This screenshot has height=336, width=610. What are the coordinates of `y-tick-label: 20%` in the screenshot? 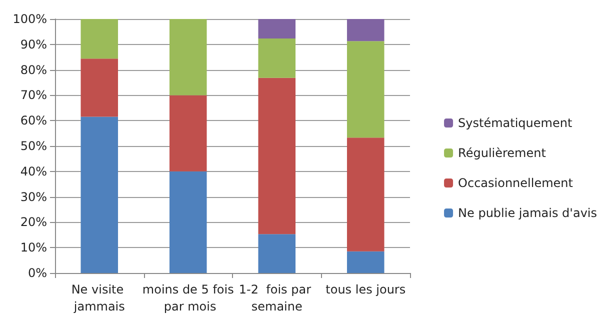 It's located at (33, 222).